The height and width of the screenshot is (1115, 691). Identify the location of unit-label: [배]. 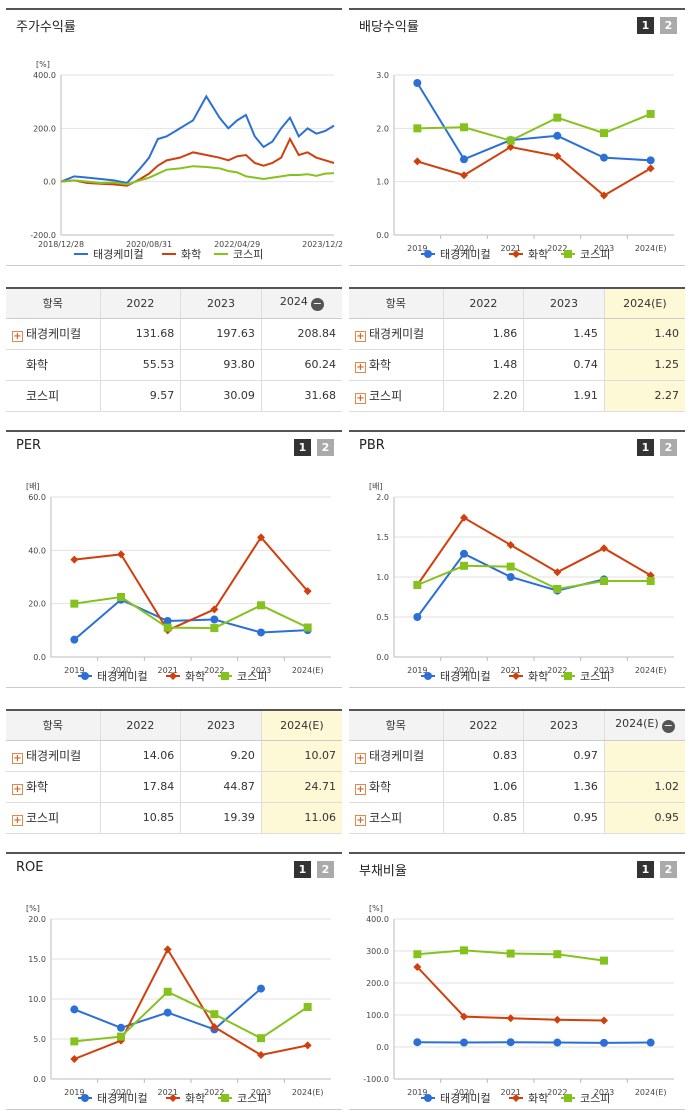
(33, 486).